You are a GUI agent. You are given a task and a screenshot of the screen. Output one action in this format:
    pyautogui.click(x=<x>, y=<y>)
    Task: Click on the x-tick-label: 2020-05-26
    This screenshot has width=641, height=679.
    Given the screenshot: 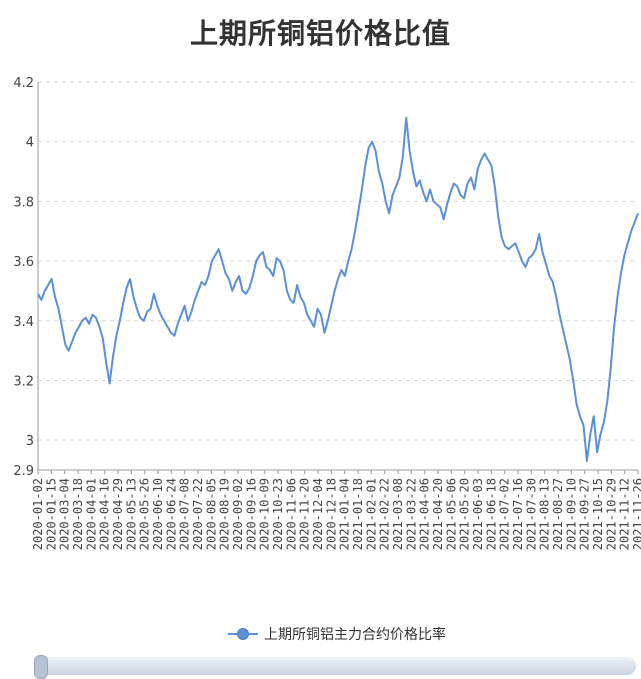 What is the action you would take?
    pyautogui.click(x=145, y=514)
    